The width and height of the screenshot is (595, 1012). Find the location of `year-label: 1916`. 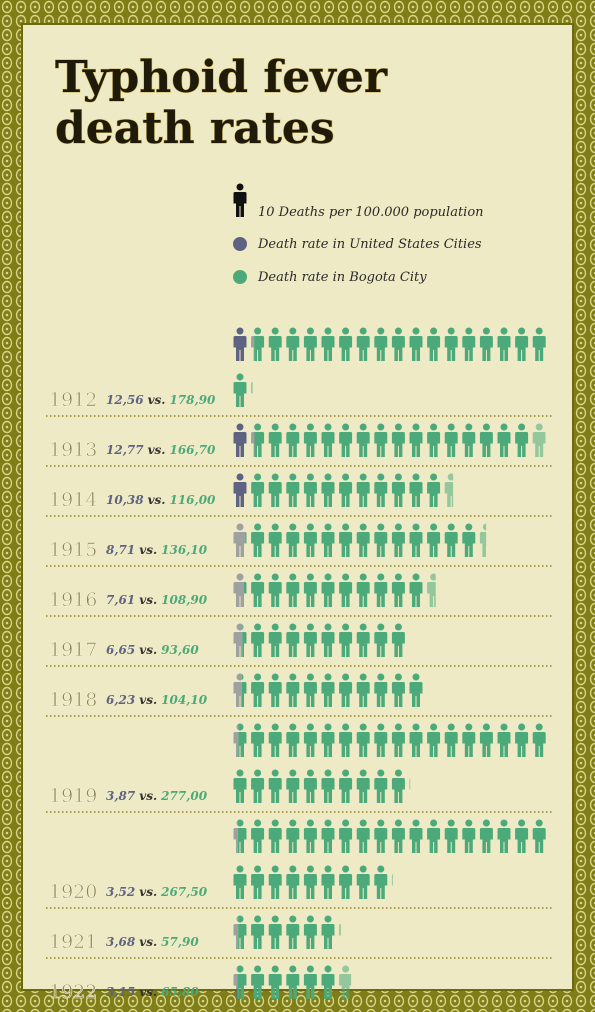

year-label: 1916 is located at coordinates (73, 600).